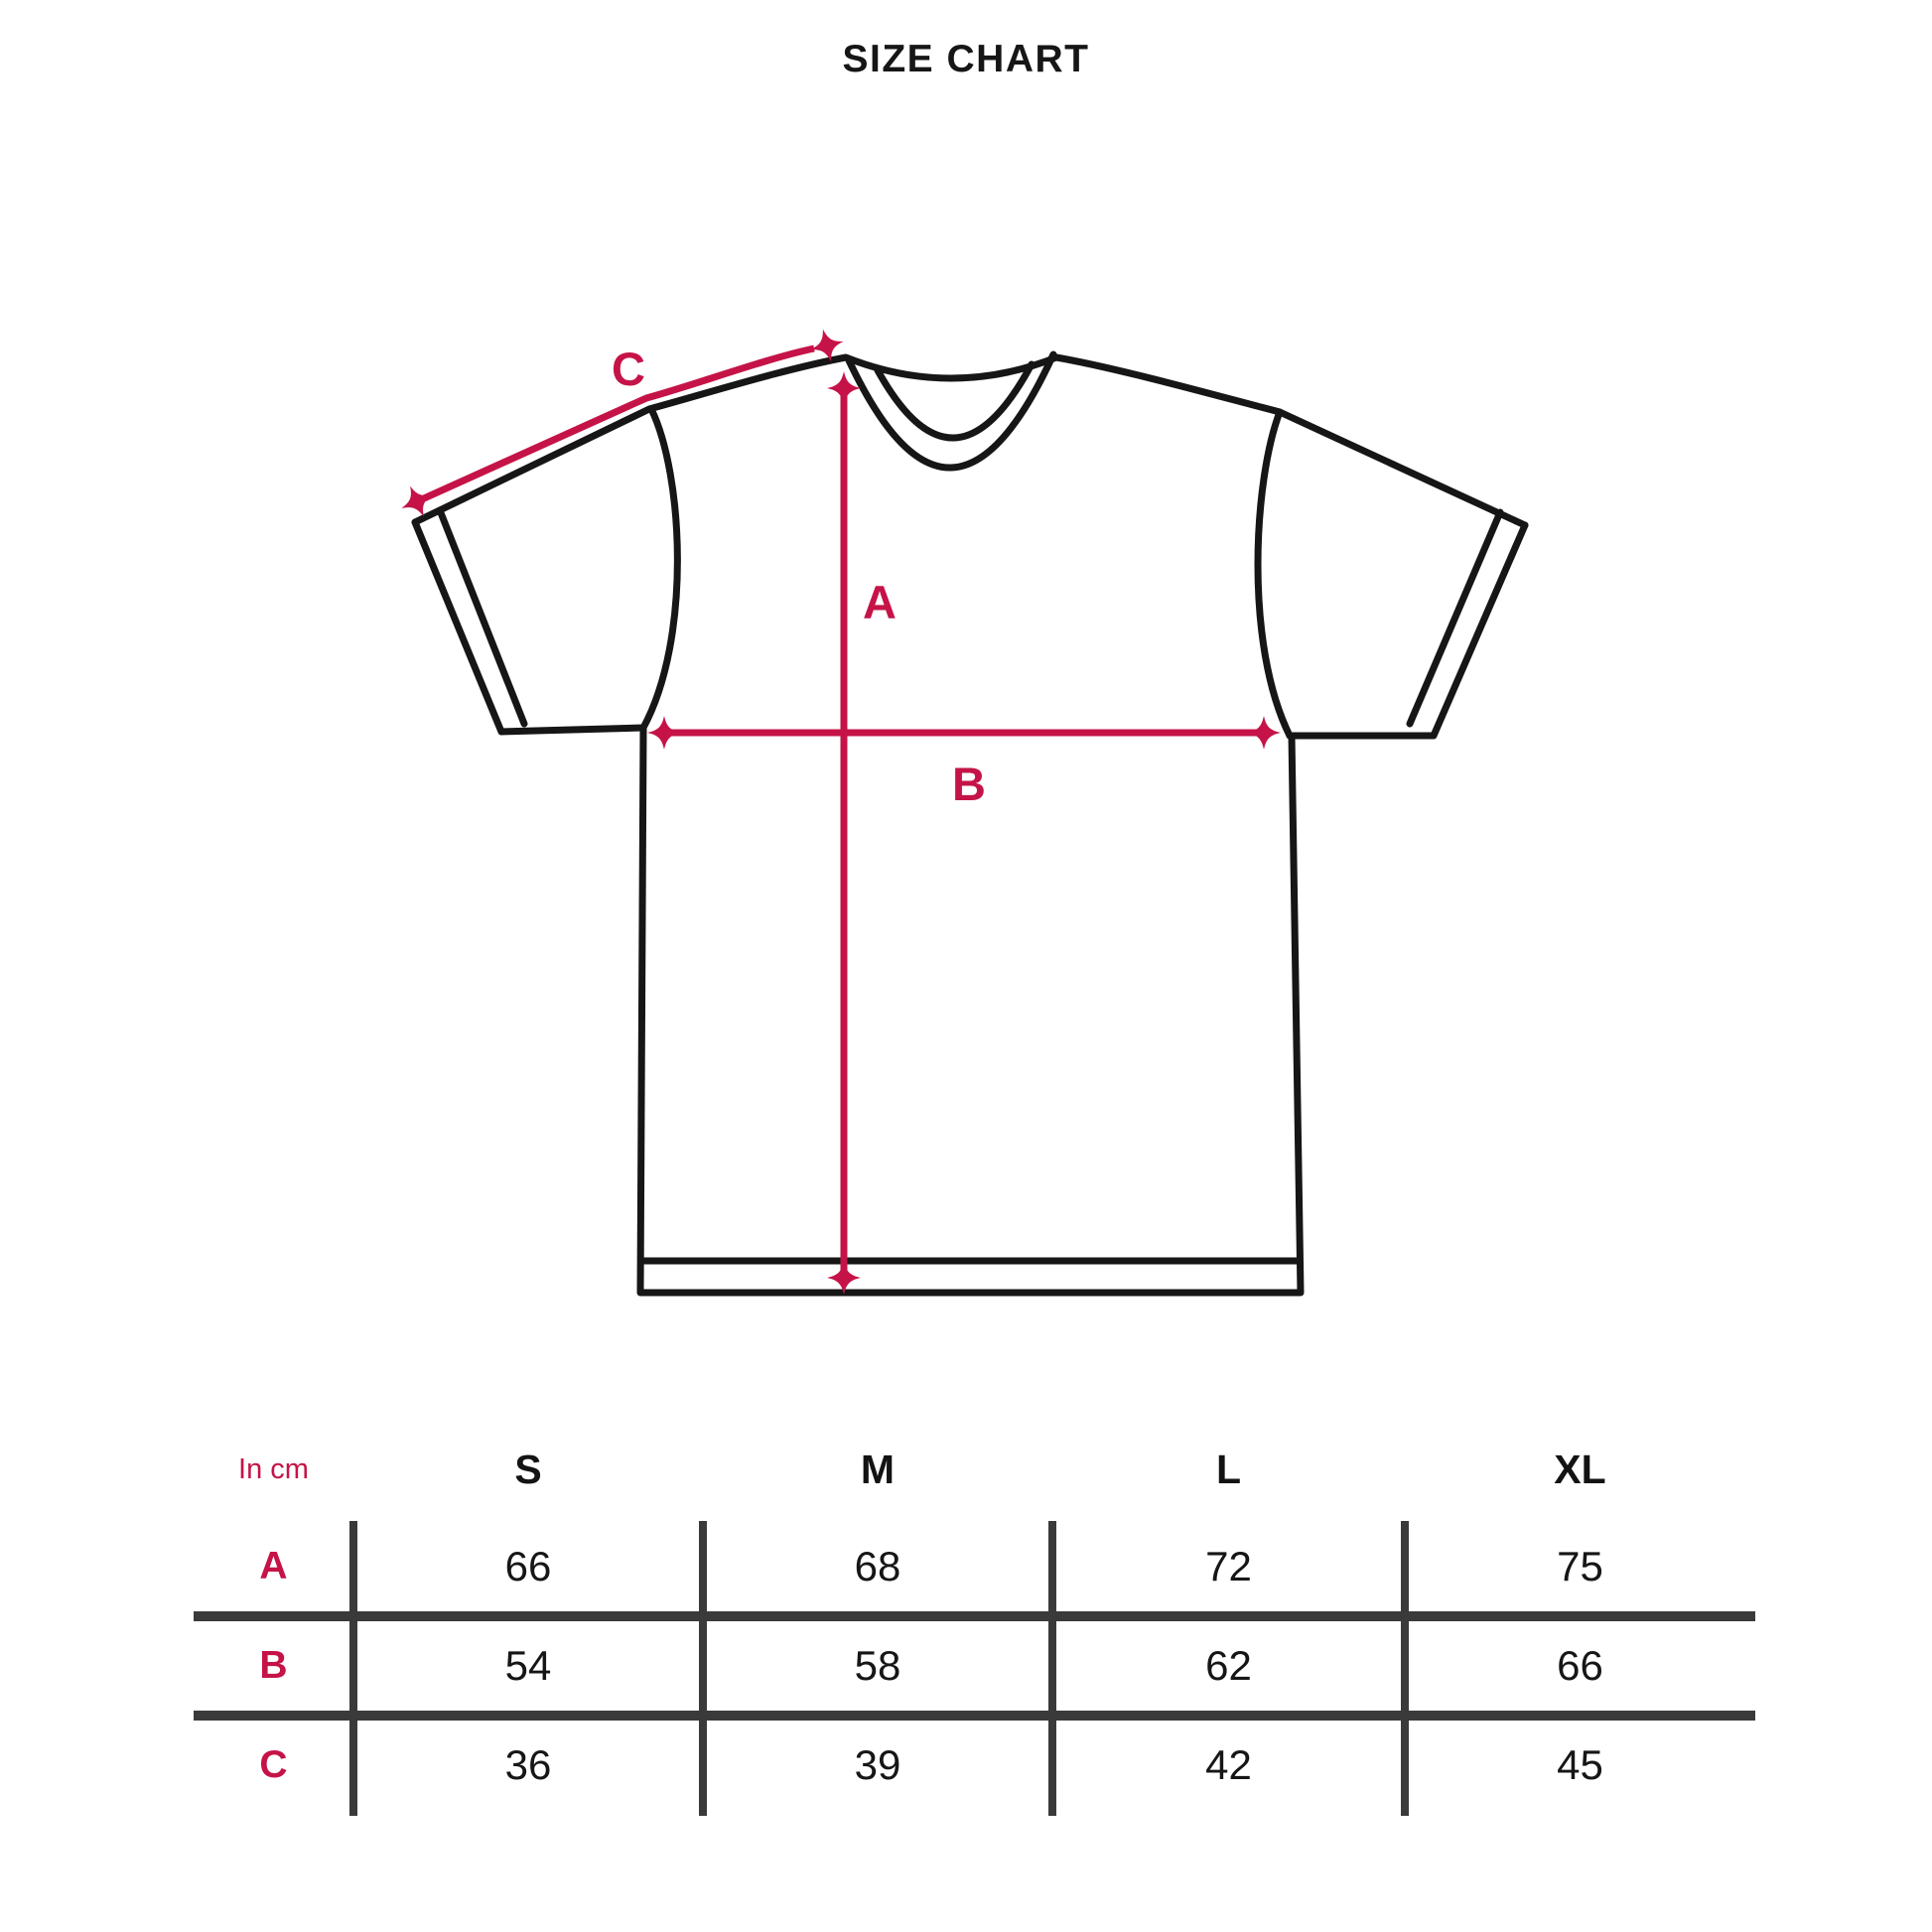 The width and height of the screenshot is (1932, 1932). Describe the element at coordinates (528, 1764) in the screenshot. I see `size-value-cell: 36` at that location.